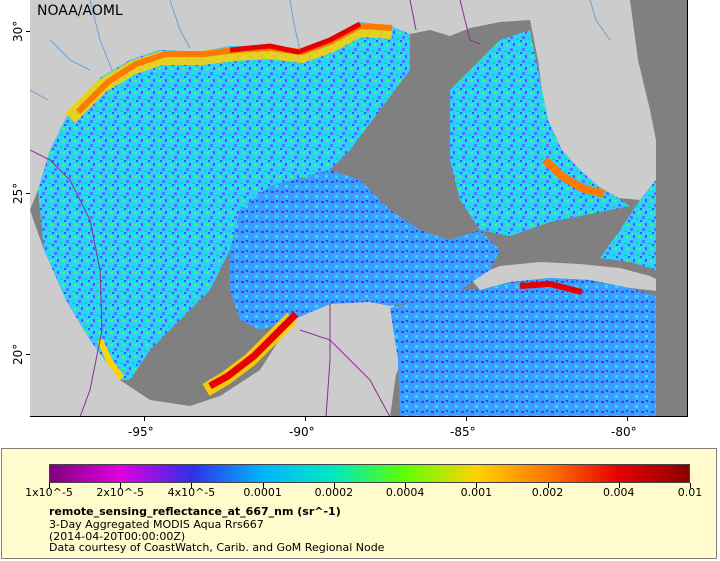 The height and width of the screenshot is (561, 720). Describe the element at coordinates (295, 38) in the screenshot. I see `coastal-band-louisiana` at that location.